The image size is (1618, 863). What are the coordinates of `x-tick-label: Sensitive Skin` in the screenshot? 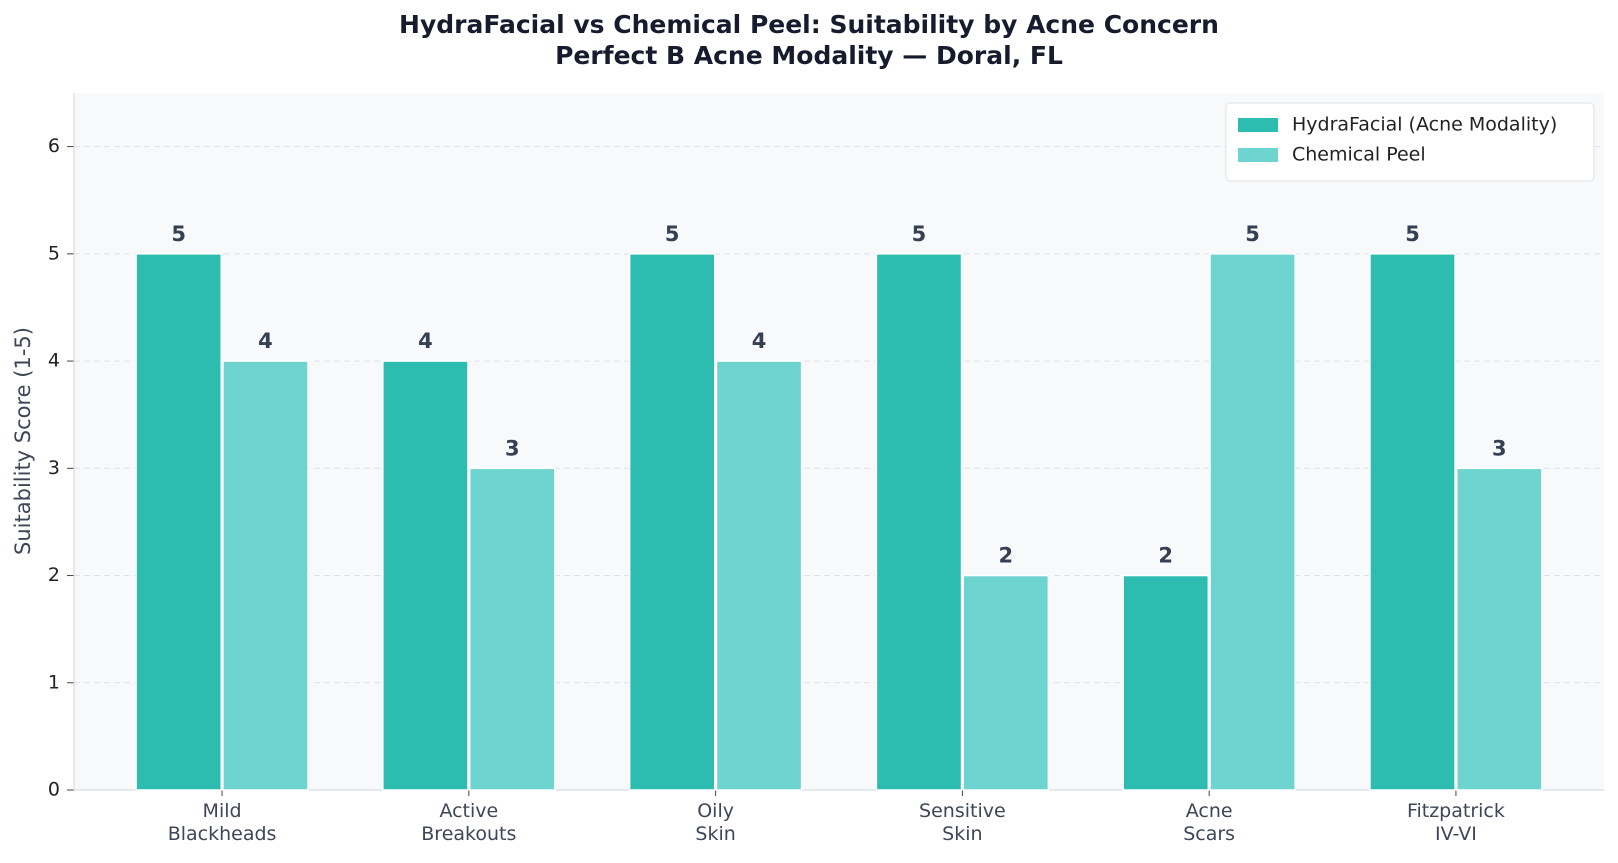 It's located at (962, 822).